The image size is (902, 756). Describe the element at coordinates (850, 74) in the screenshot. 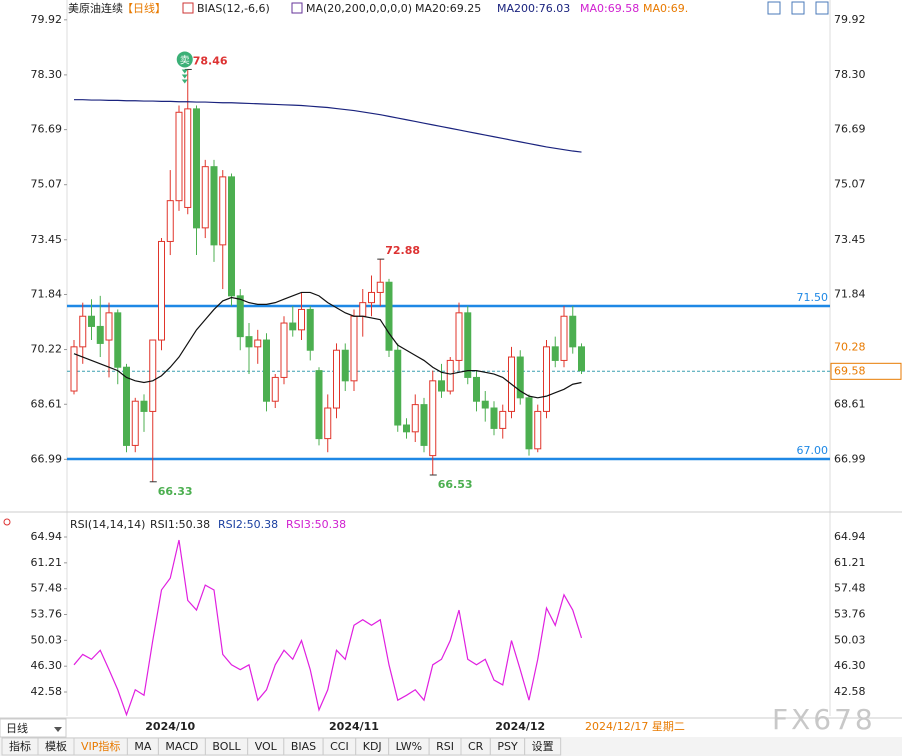

I see `y-tick-label: 78.30` at that location.